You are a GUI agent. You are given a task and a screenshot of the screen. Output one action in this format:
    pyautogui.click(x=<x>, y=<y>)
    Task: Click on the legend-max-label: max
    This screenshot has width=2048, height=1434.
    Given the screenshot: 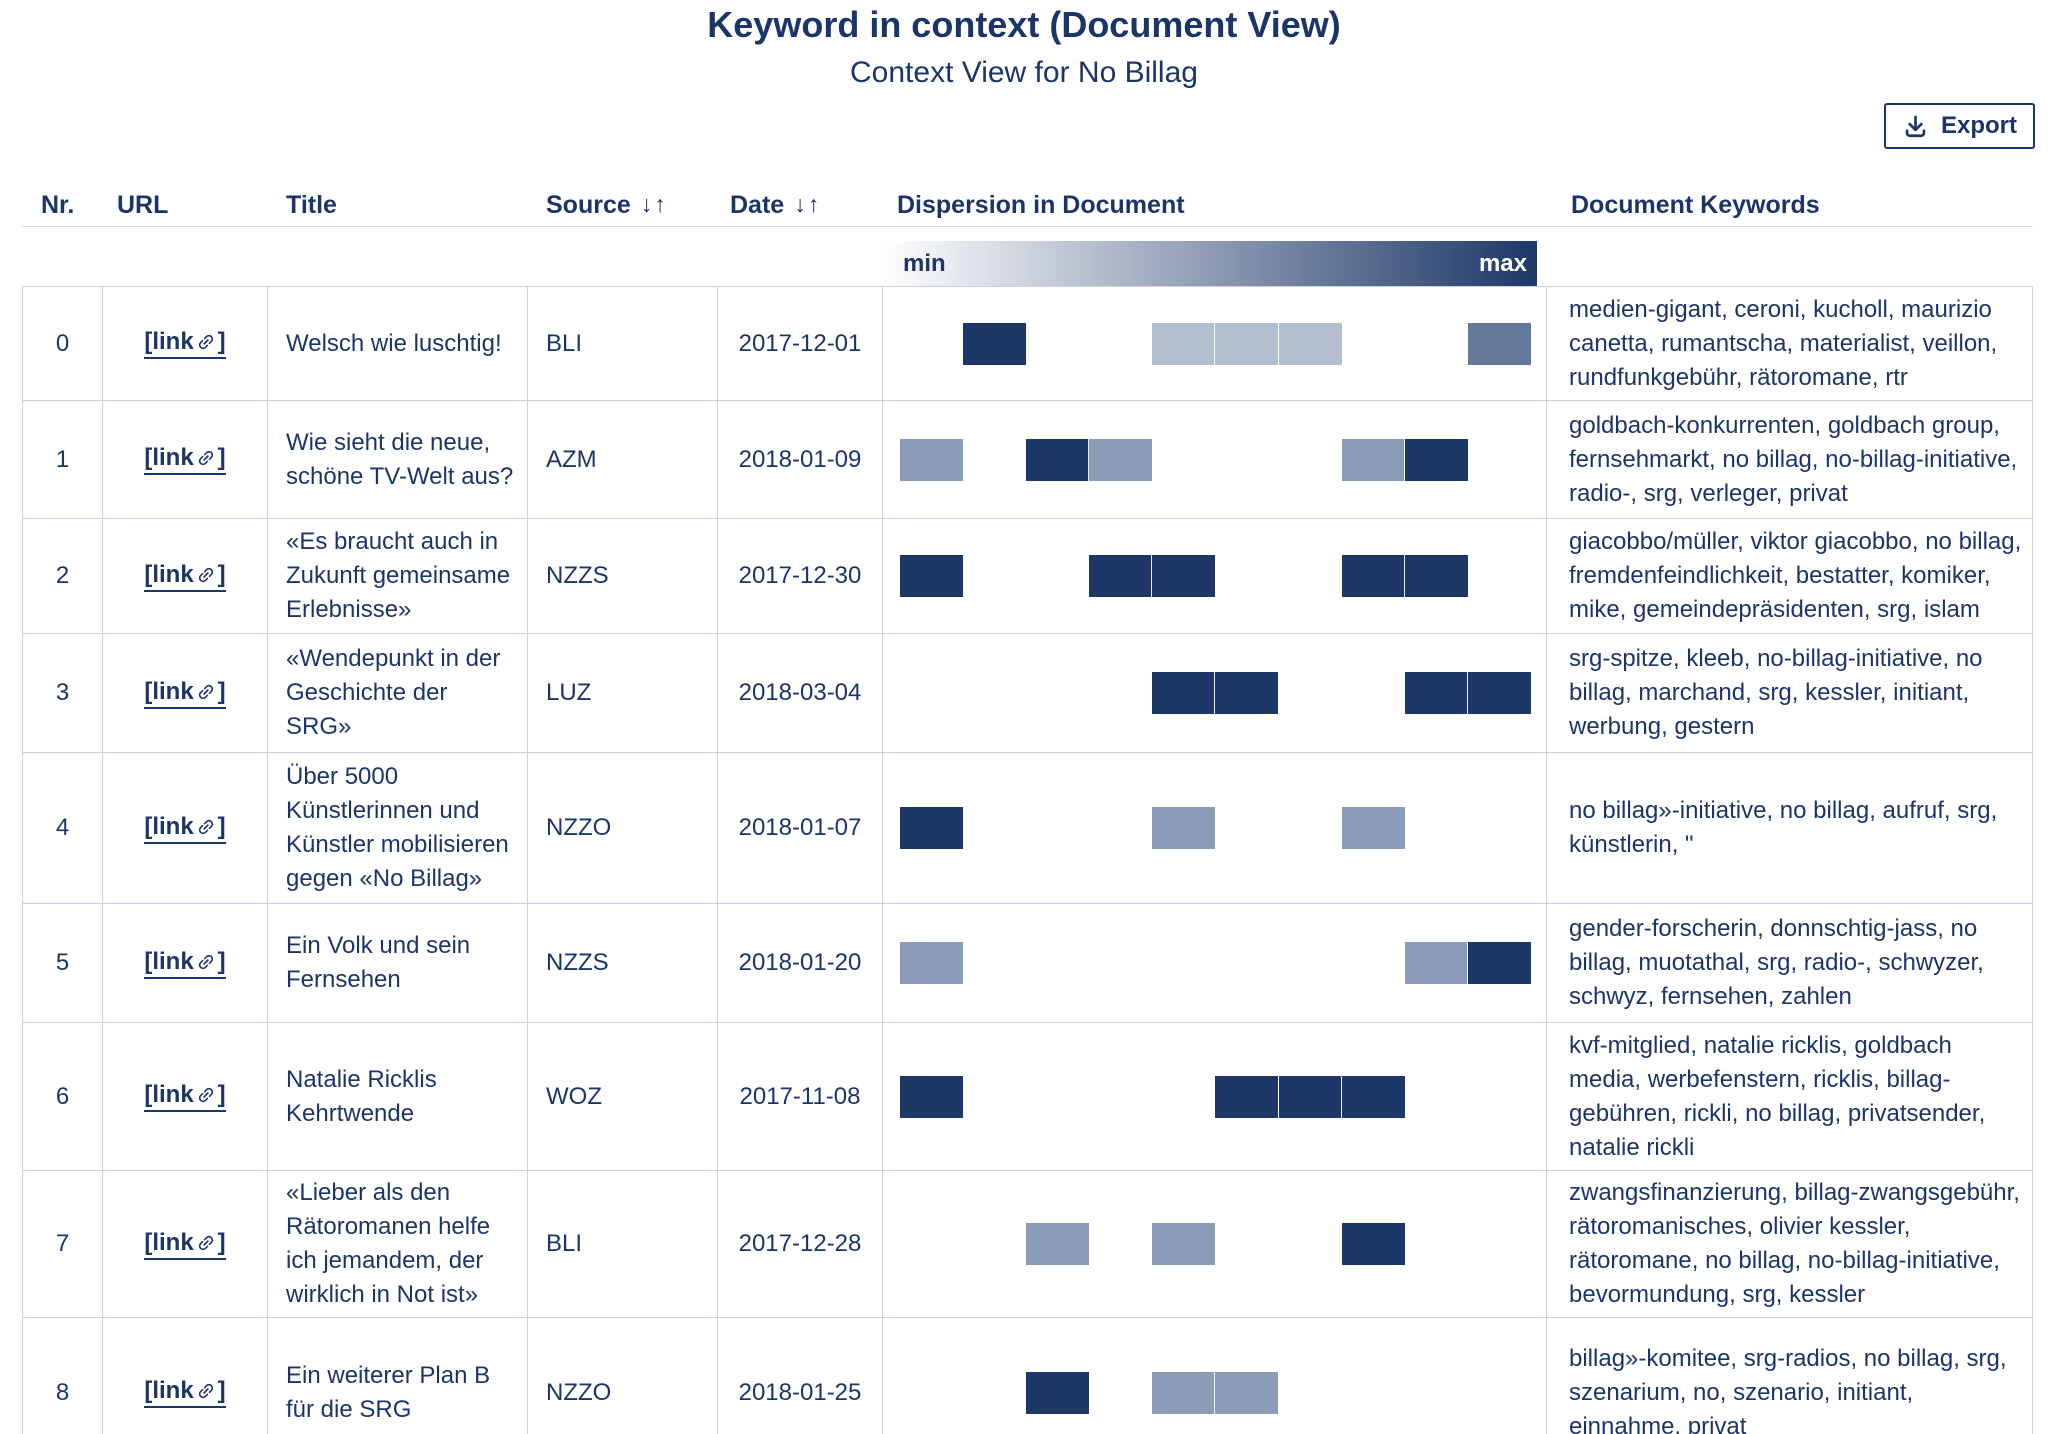 What is the action you would take?
    pyautogui.click(x=1502, y=263)
    